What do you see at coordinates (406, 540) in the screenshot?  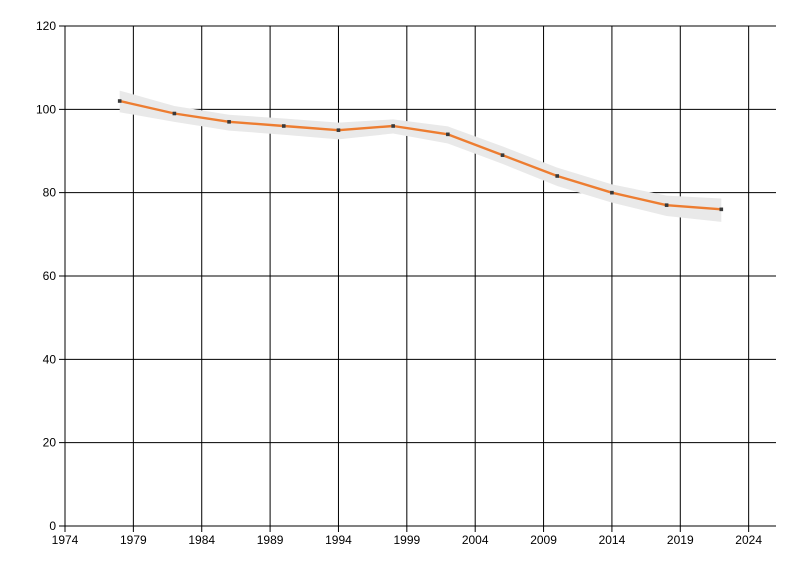 I see `x-tick-label: 1999` at bounding box center [406, 540].